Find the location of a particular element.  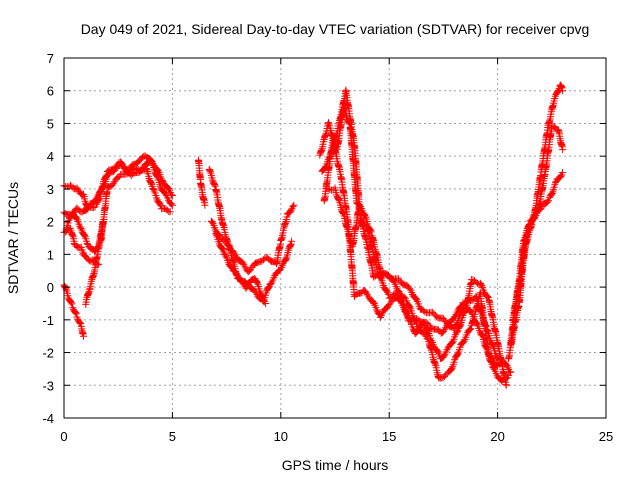

y-tick-label: 7 is located at coordinates (50, 58).